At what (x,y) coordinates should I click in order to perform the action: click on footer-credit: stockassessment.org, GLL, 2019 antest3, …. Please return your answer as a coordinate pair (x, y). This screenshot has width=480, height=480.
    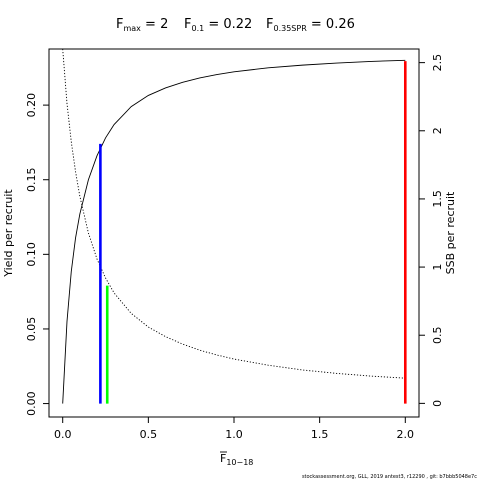
    Looking at the image, I should click on (389, 477).